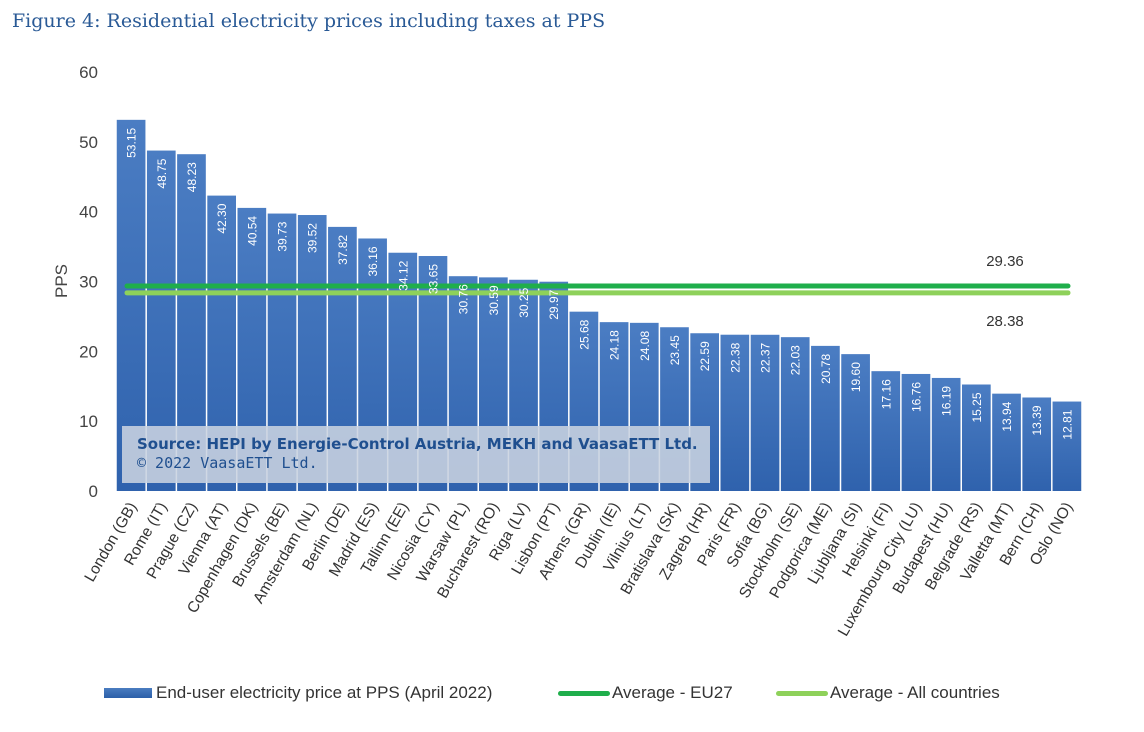 Image resolution: width=1144 pixels, height=732 pixels. What do you see at coordinates (766, 357) in the screenshot?
I see `bar-value-label: 22.37` at bounding box center [766, 357].